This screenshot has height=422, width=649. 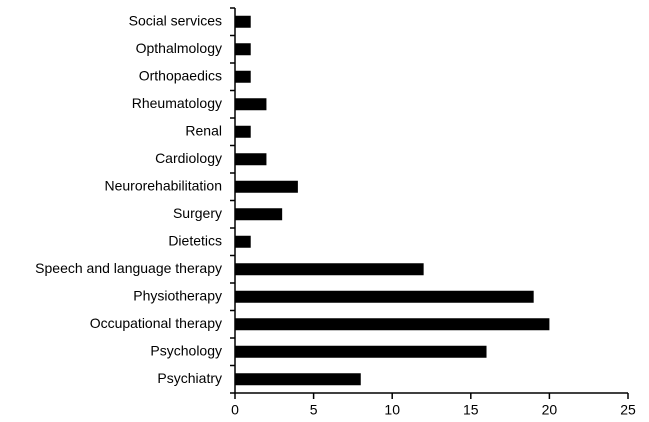 I want to click on x-tick-label: 5, so click(x=314, y=410).